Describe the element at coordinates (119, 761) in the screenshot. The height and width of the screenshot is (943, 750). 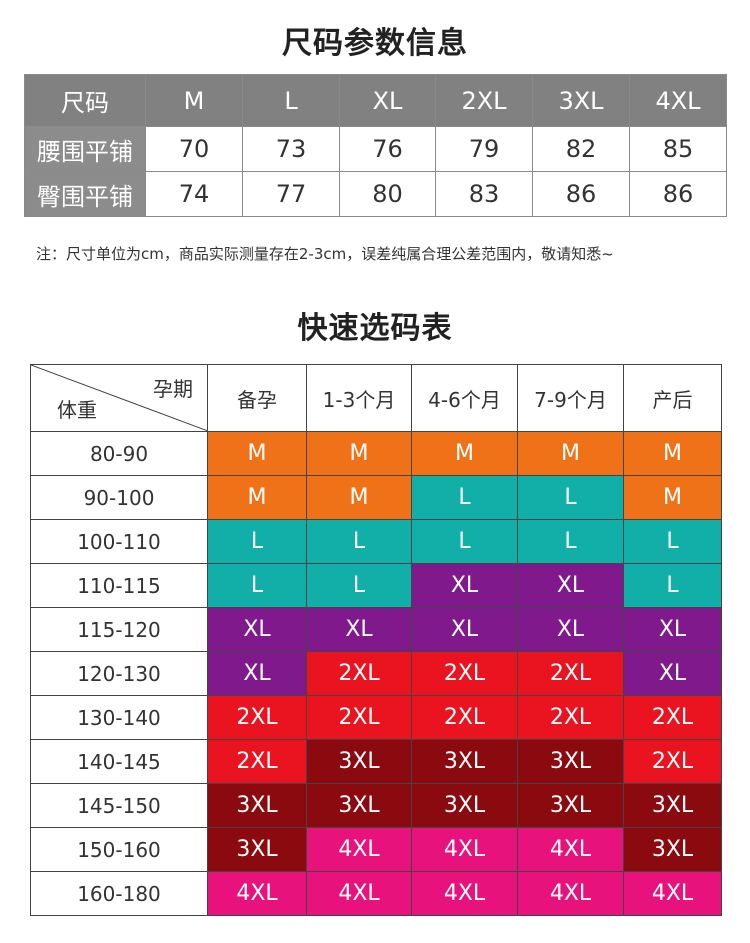
I see `weight-range-cell: 140-145` at that location.